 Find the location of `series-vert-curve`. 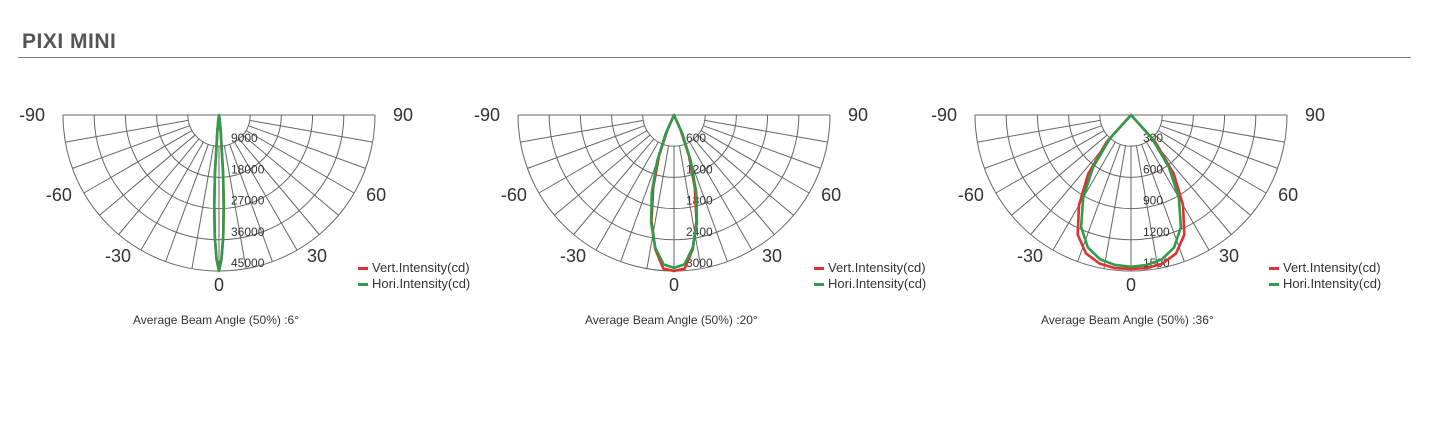

series-vert-curve is located at coordinates (1131, 192).